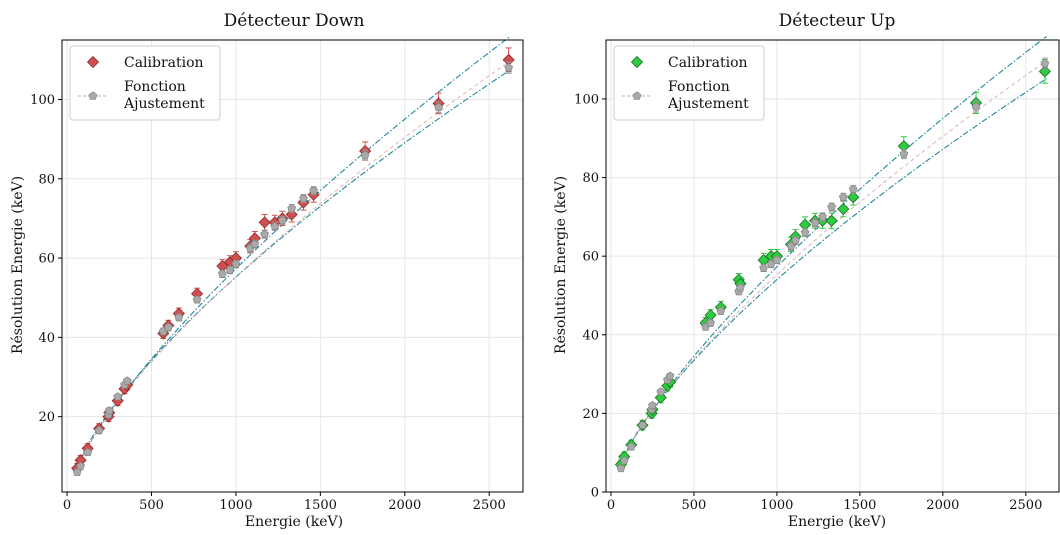  I want to click on y-tick-label: 0, so click(595, 493).